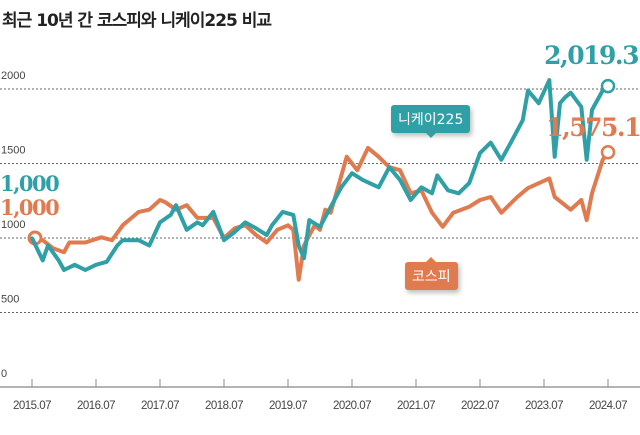 The image size is (640, 435). What do you see at coordinates (224, 406) in the screenshot?
I see `x-tick-label: 2018.07` at bounding box center [224, 406].